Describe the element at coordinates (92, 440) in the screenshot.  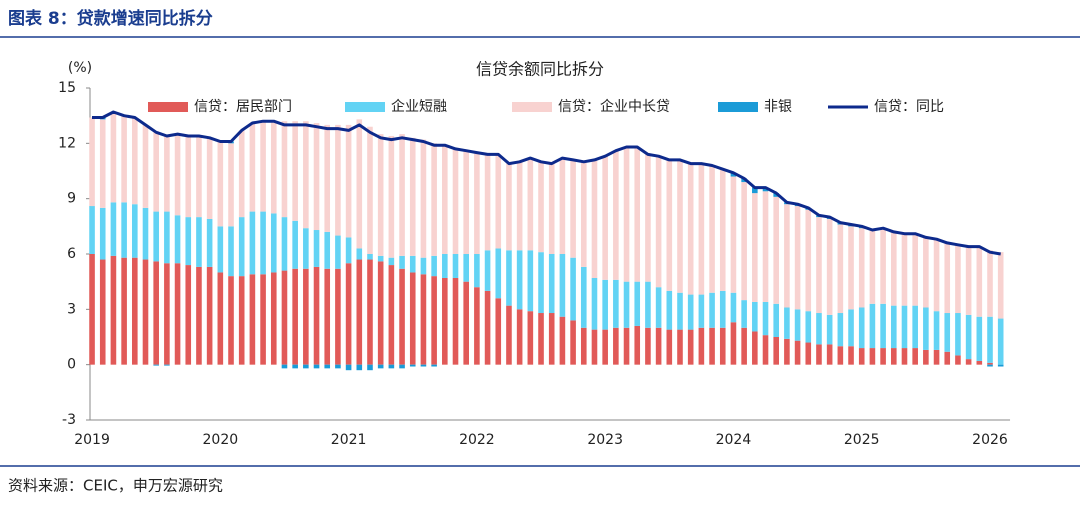
I see `x-tick-label: 2019` at that location.